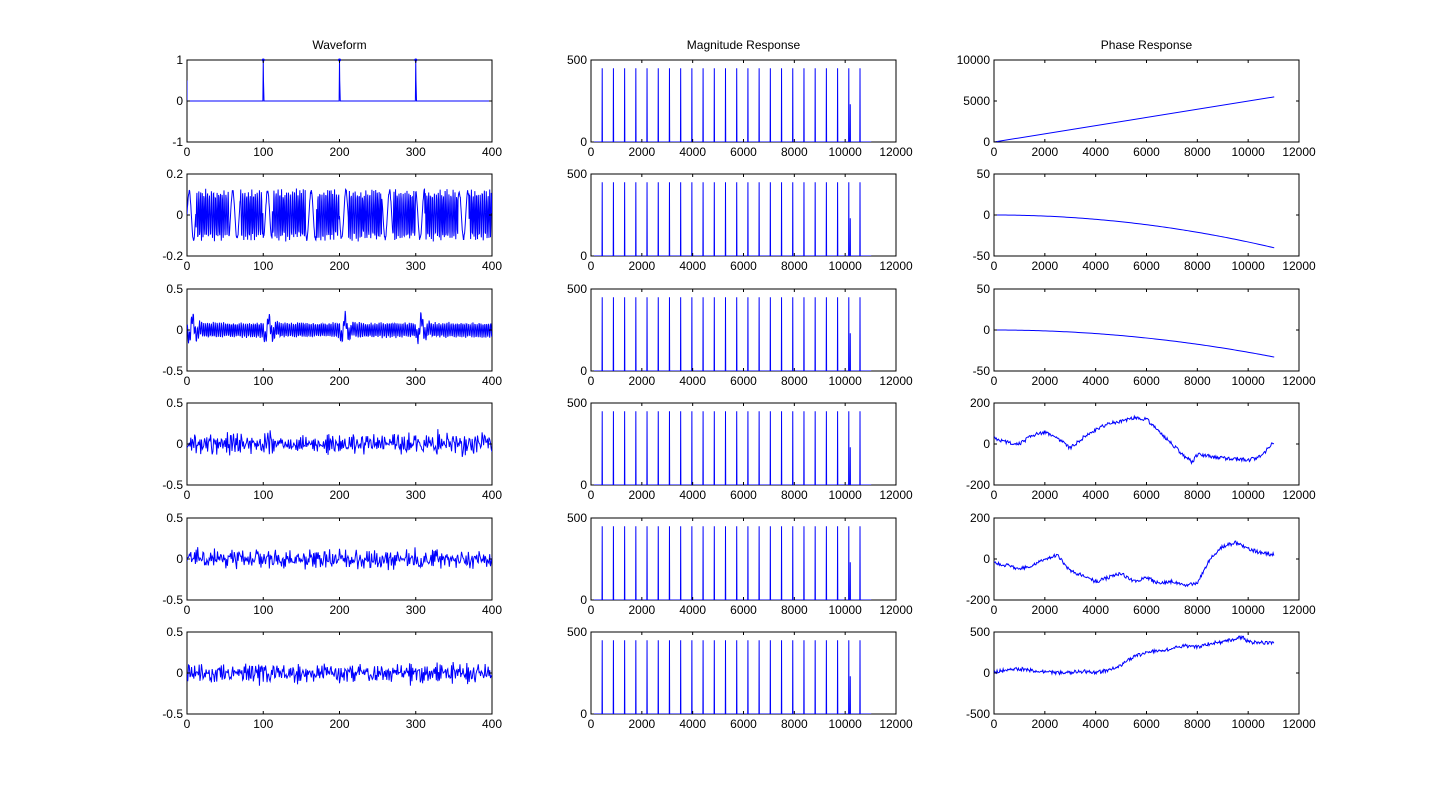 Image resolution: width=1440 pixels, height=802 pixels. What do you see at coordinates (1147, 45) in the screenshot?
I see `subplot-title: Phase Response` at bounding box center [1147, 45].